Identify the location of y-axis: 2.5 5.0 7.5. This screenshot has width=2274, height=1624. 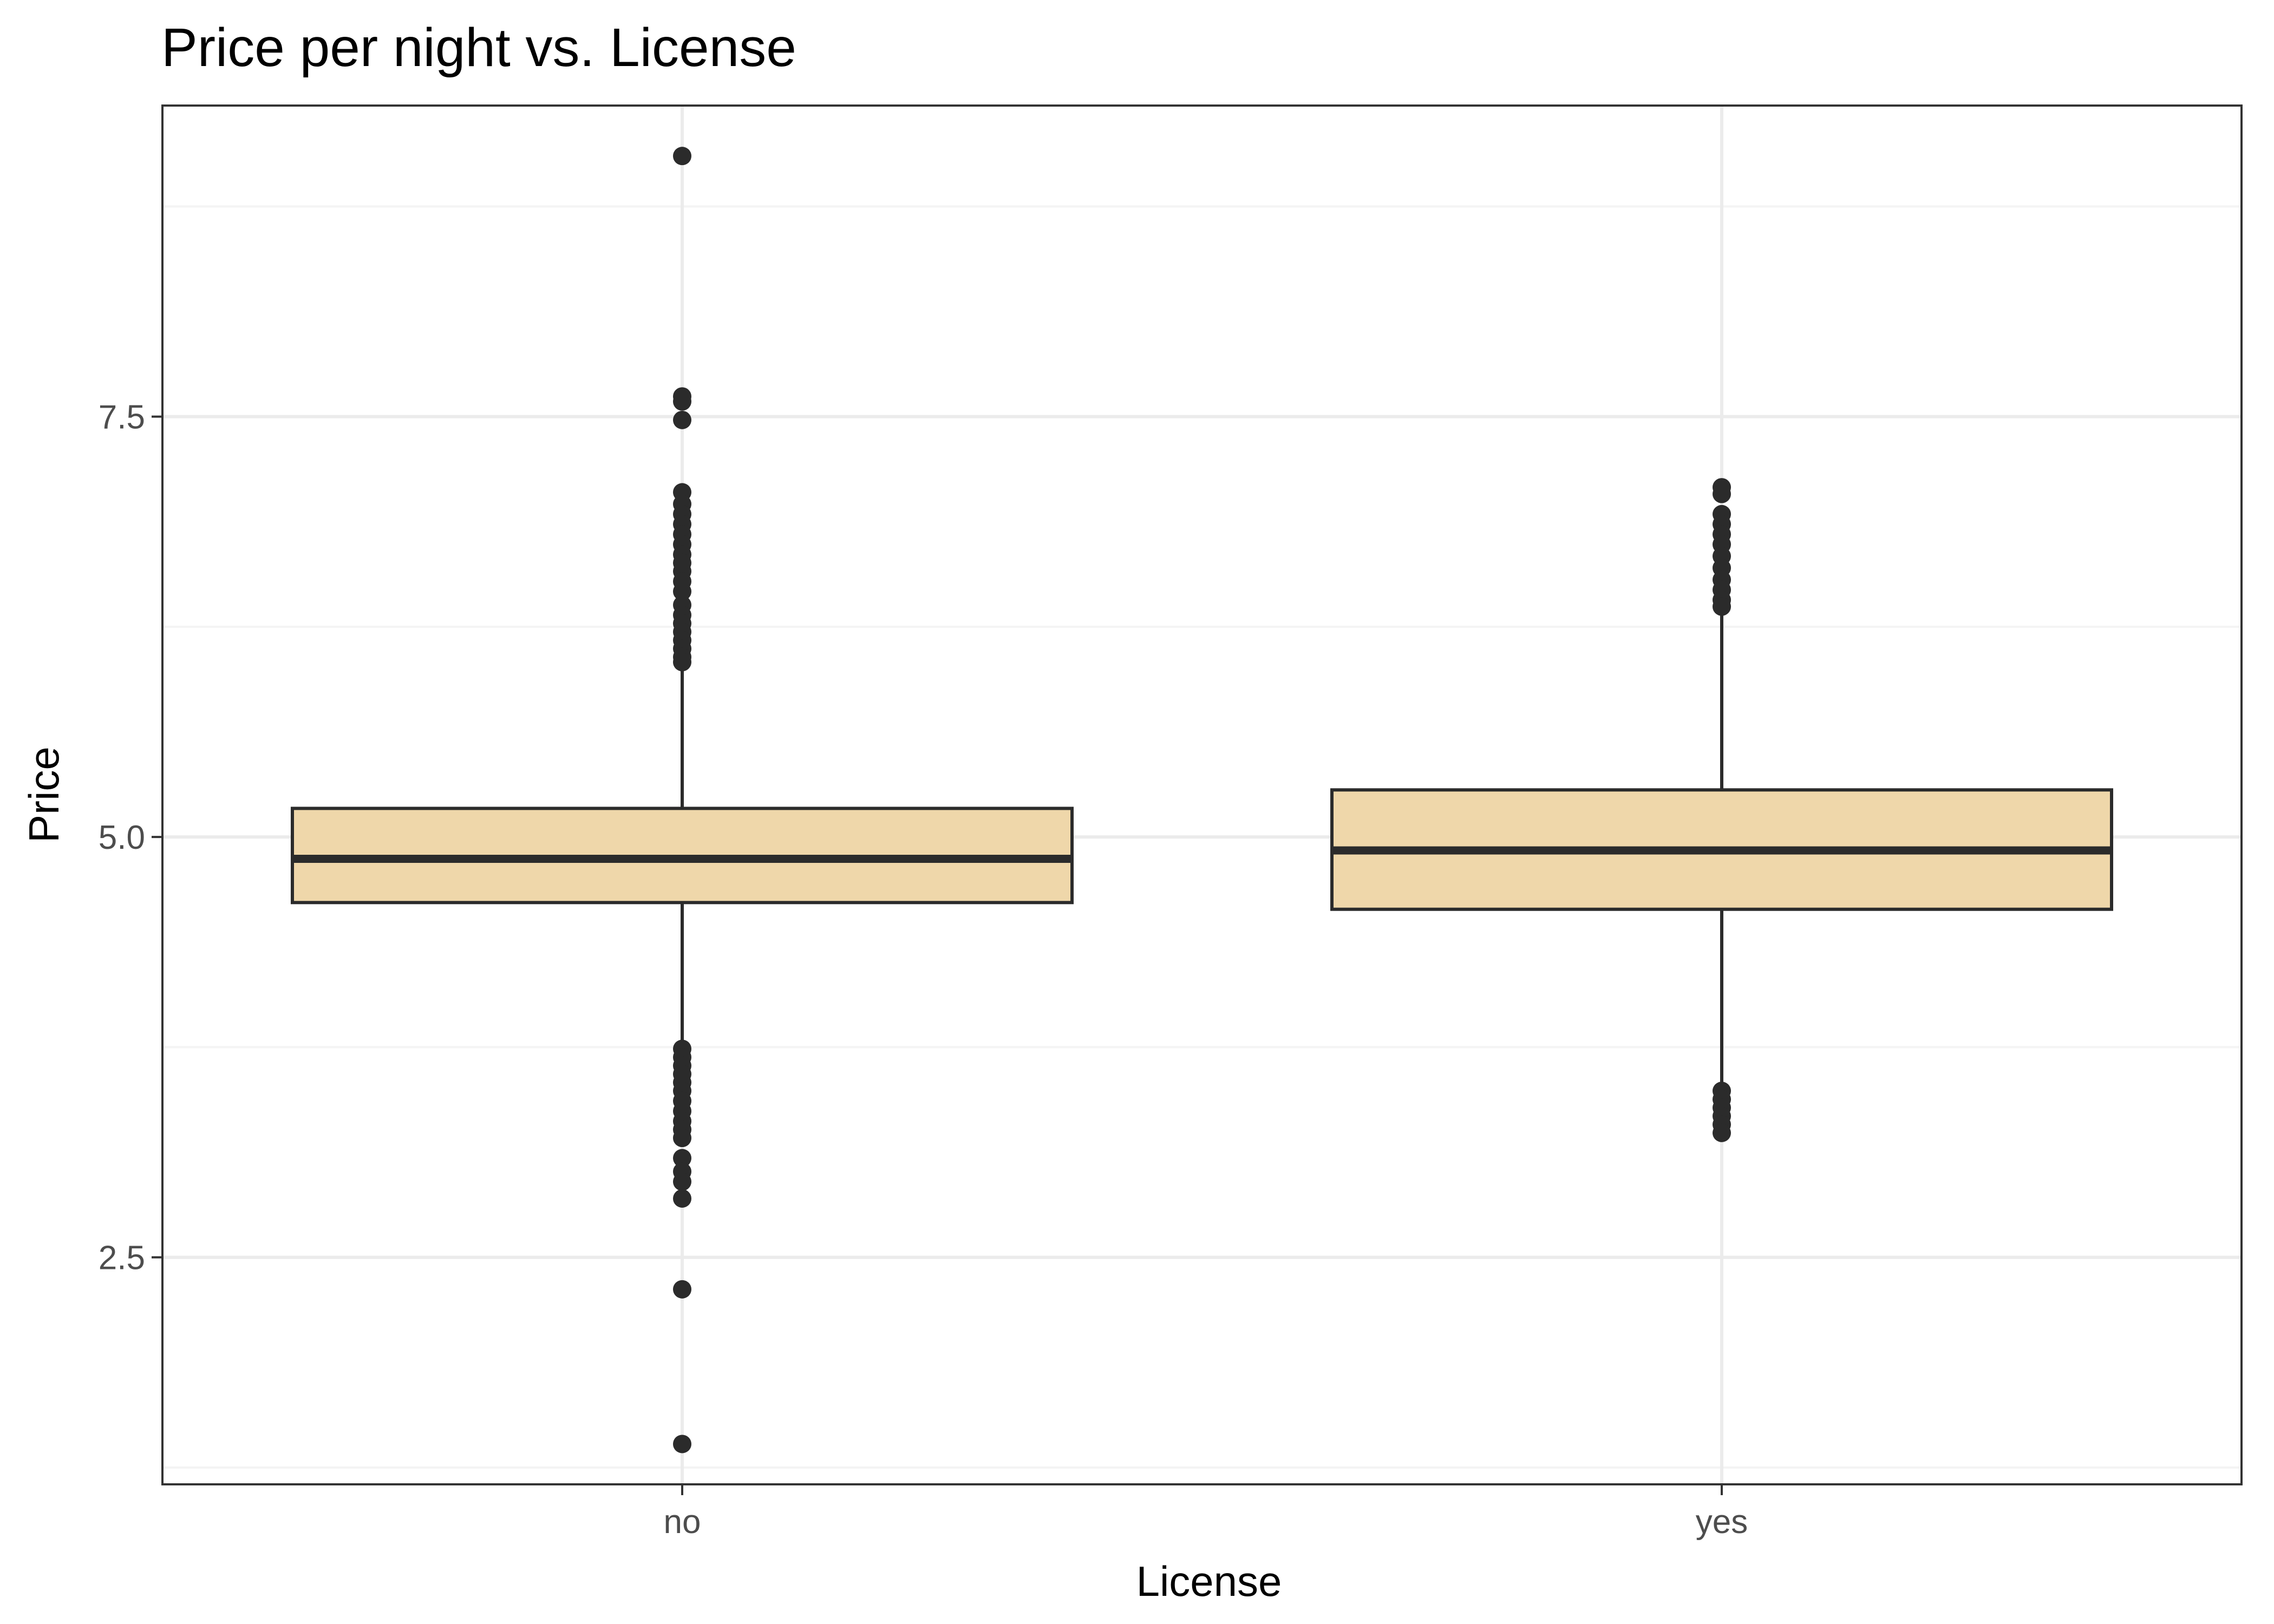
(131, 838).